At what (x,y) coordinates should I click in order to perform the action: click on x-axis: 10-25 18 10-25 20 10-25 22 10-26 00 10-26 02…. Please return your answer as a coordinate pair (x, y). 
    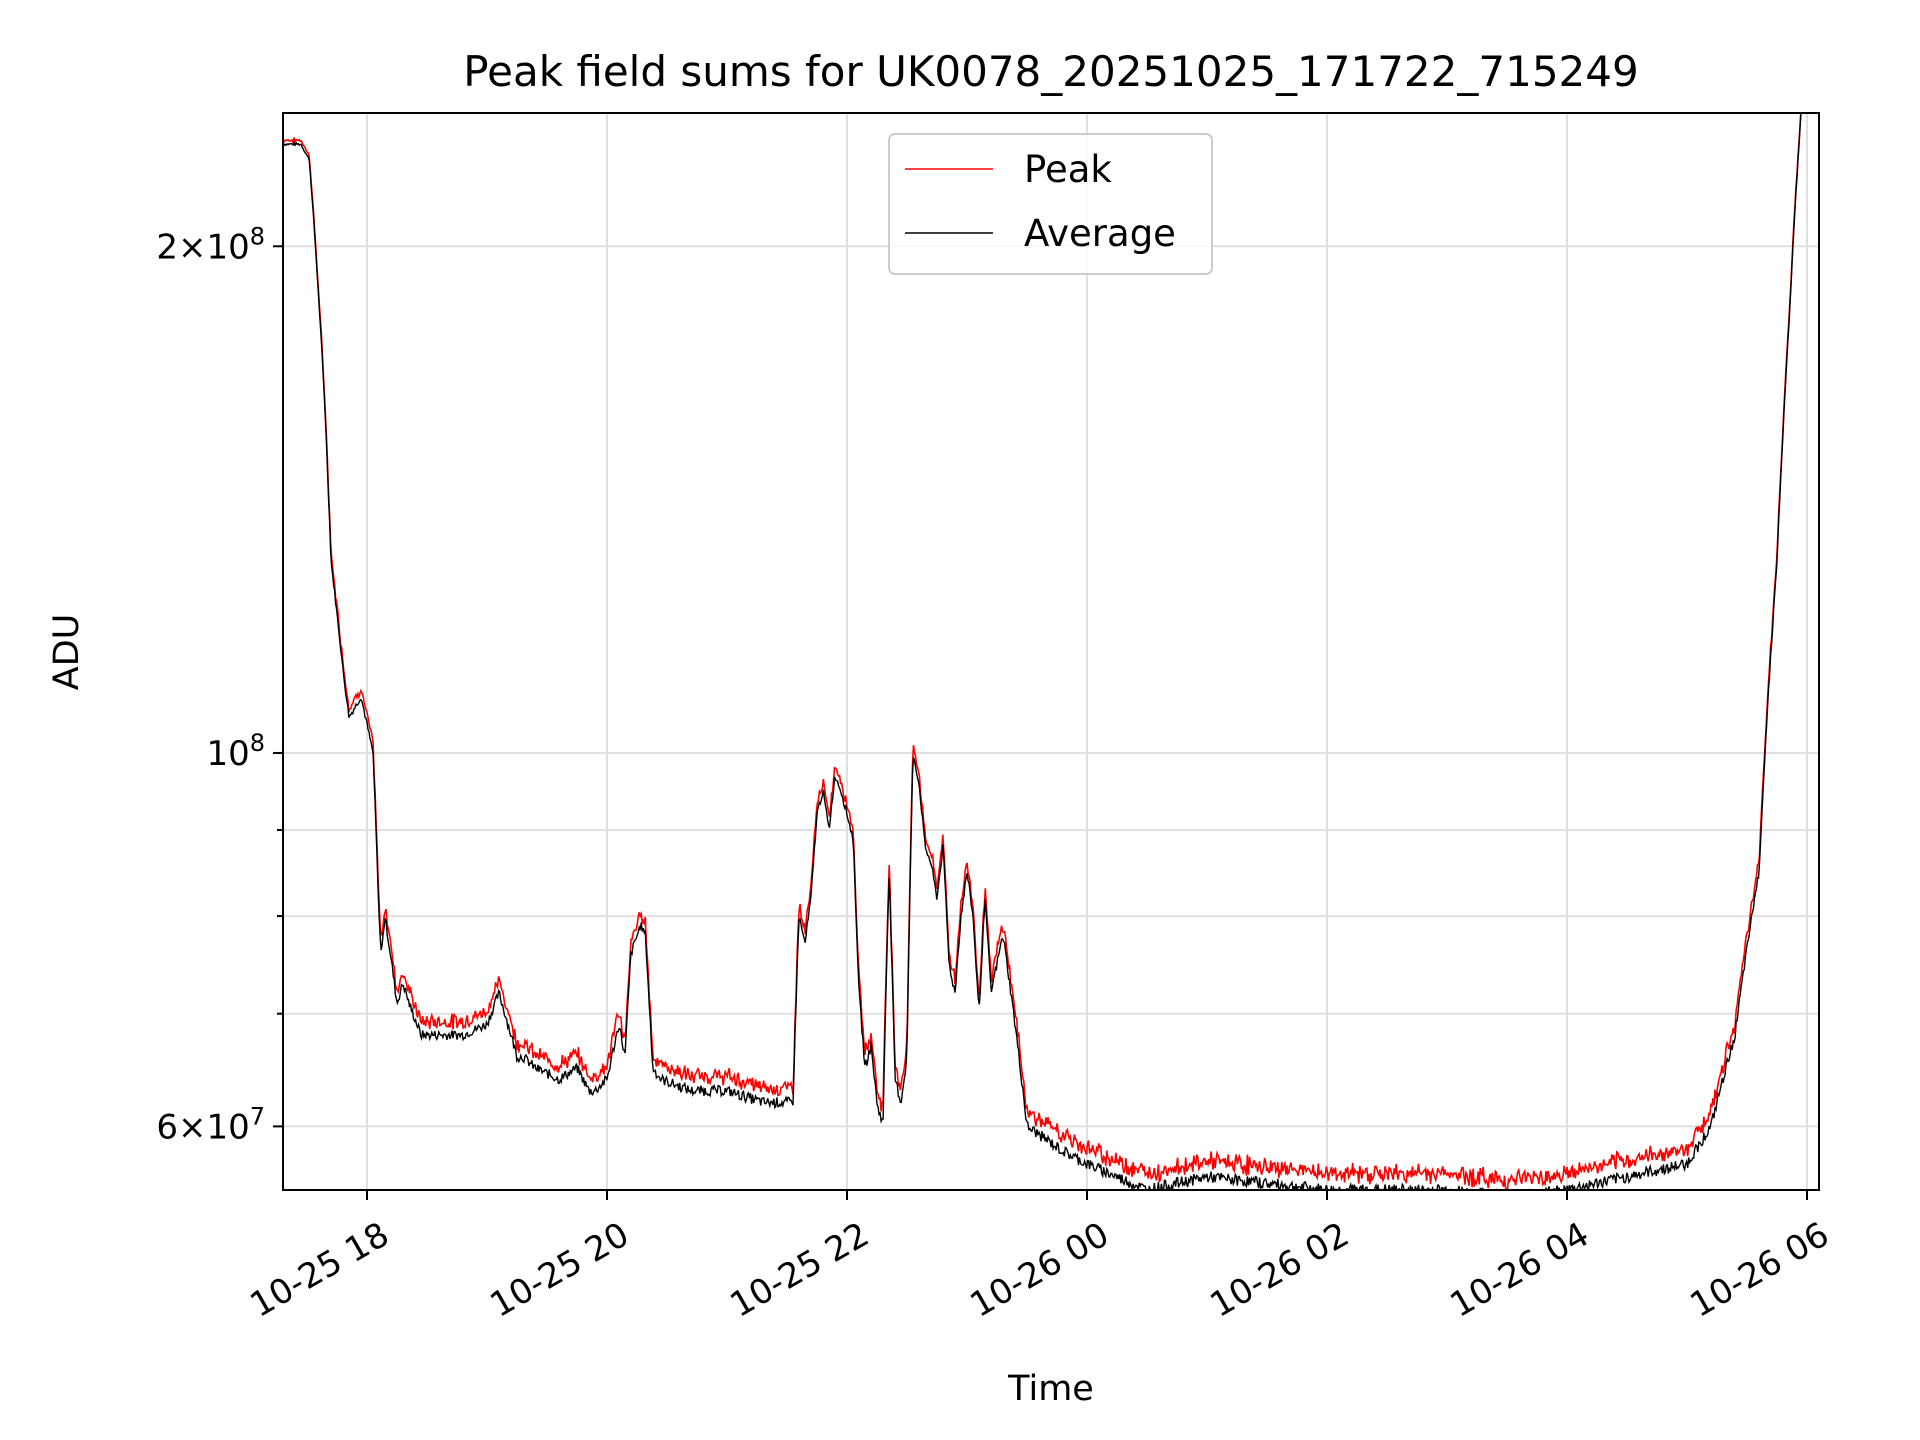
    Looking at the image, I should click on (1040, 1258).